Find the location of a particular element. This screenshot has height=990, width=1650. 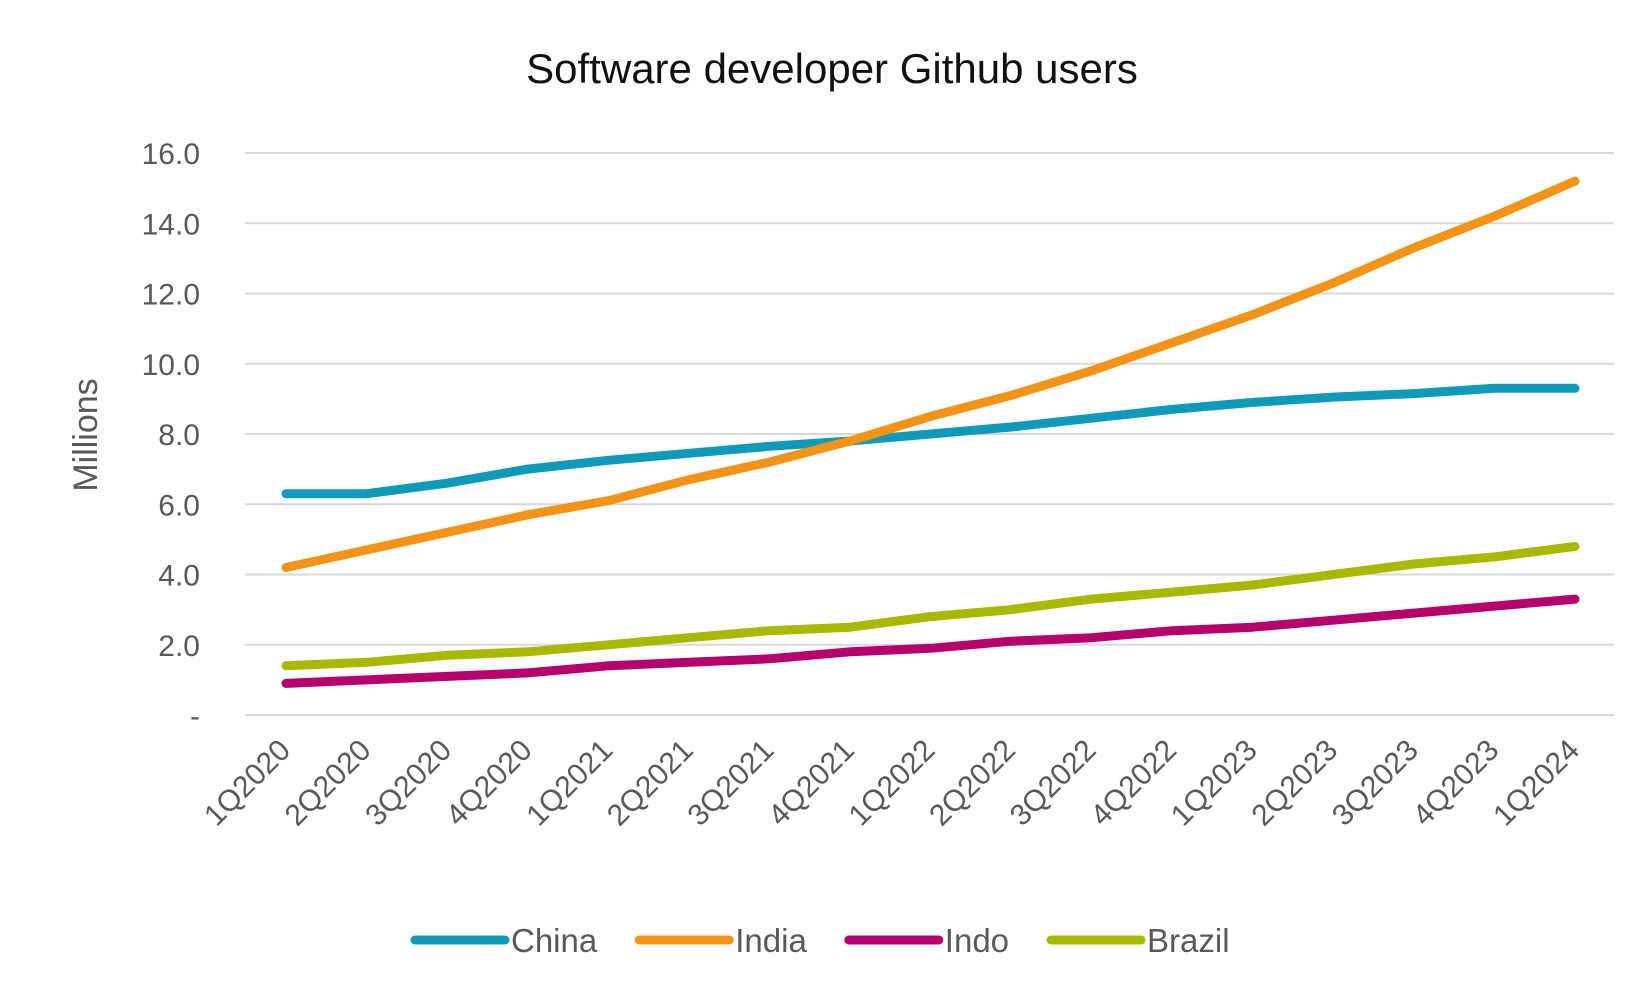

series-line-china is located at coordinates (930, 441).